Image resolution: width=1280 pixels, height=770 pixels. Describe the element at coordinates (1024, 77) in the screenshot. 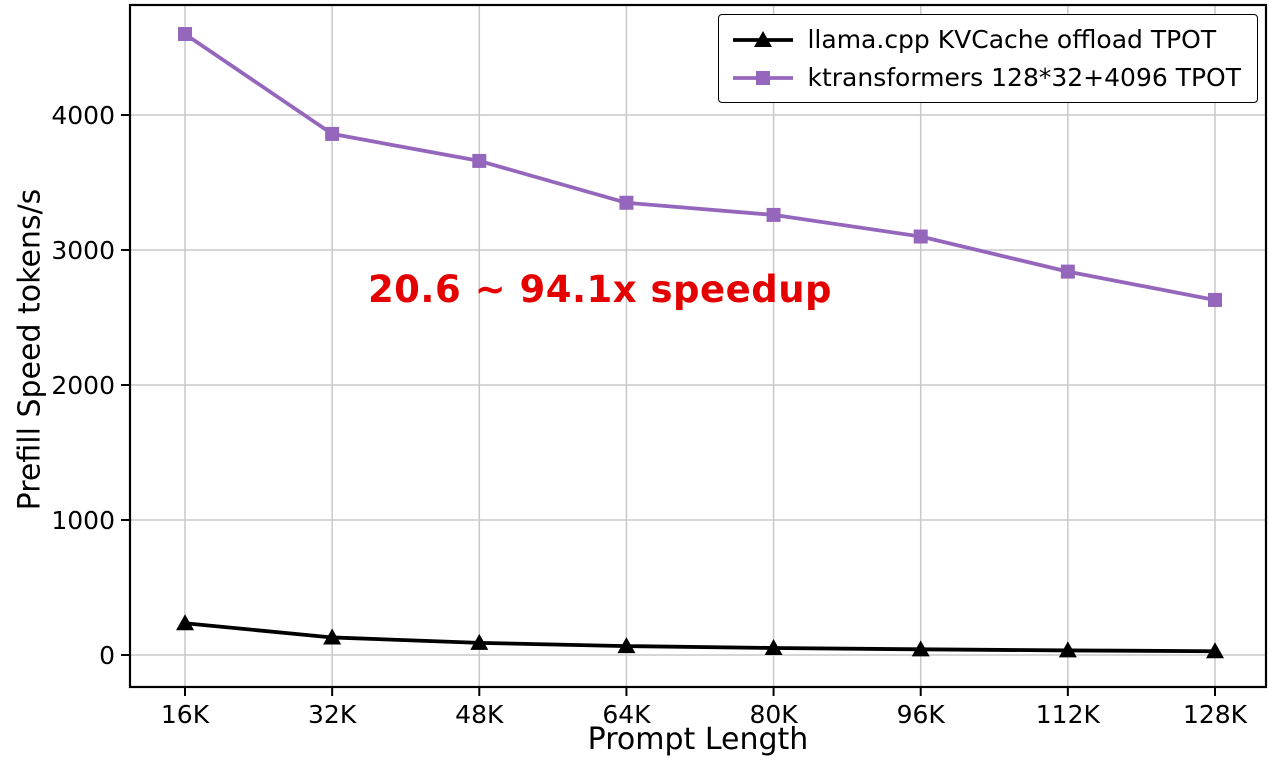

I see `legend-label: ktransformers 128*32+4096 TPOT` at that location.